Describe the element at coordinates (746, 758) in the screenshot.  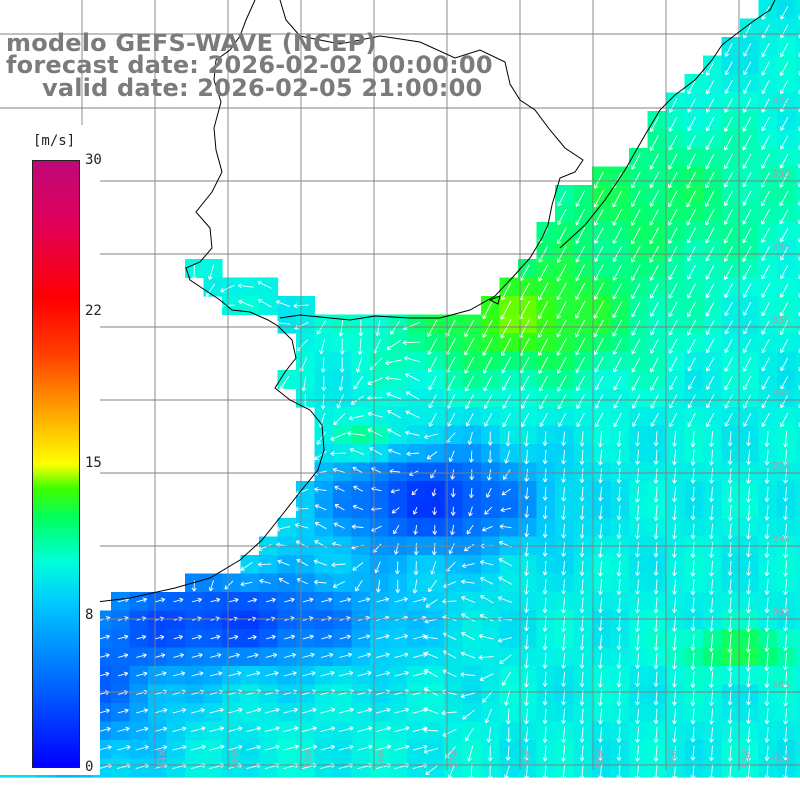
I see `longitude-label: 53W` at that location.